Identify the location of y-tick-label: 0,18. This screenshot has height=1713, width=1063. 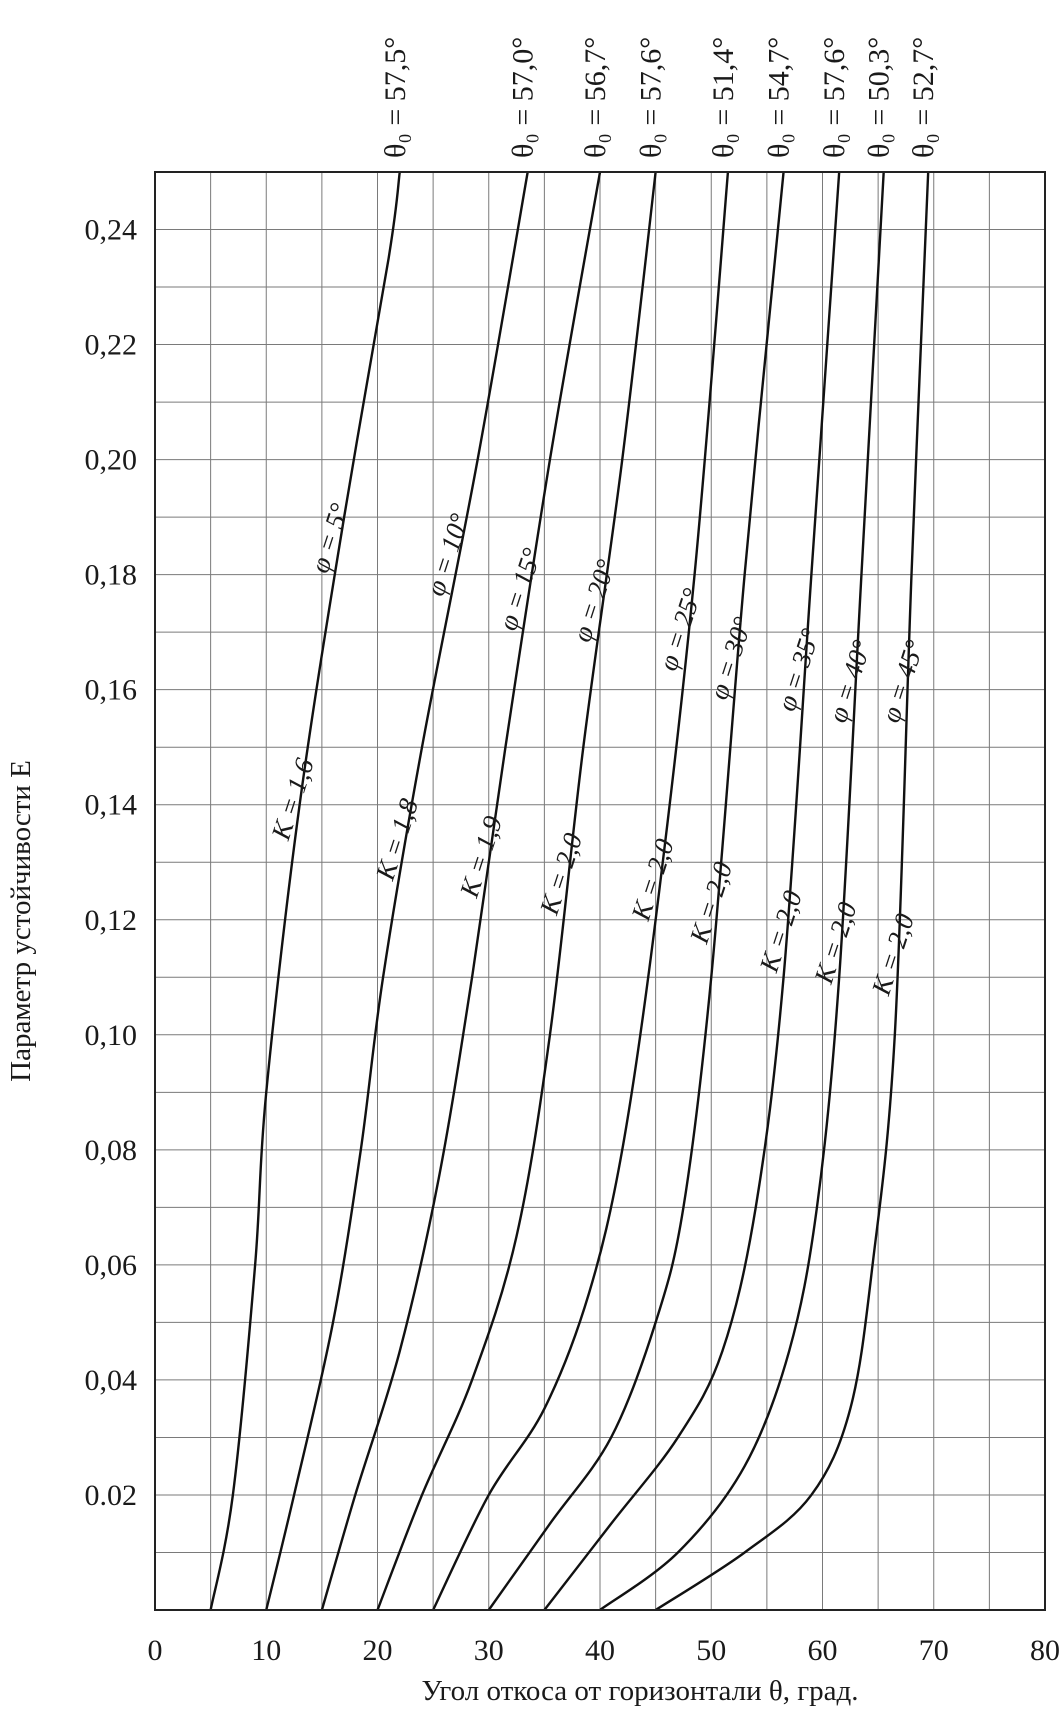
(111, 575).